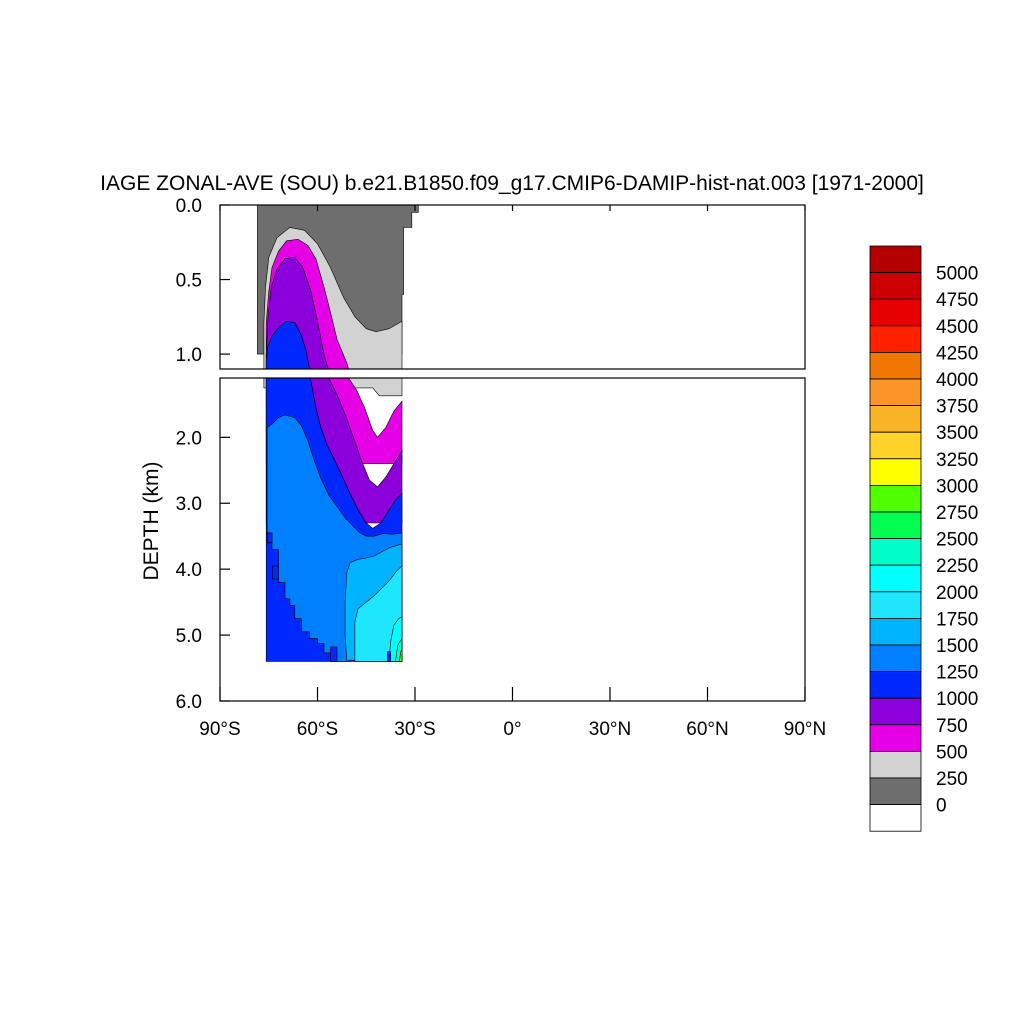 The image size is (1024, 1024). What do you see at coordinates (957, 380) in the screenshot?
I see `colorbar-label: 4000` at bounding box center [957, 380].